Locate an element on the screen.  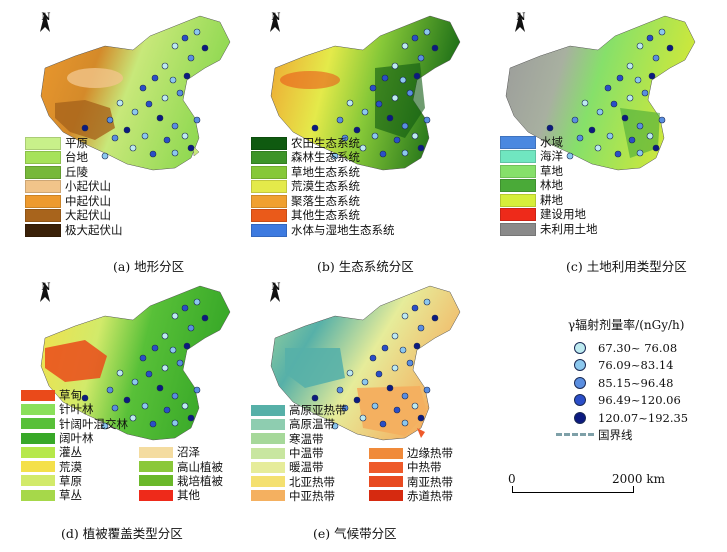
scale-end: 2000 km is located at coordinates (639, 479).